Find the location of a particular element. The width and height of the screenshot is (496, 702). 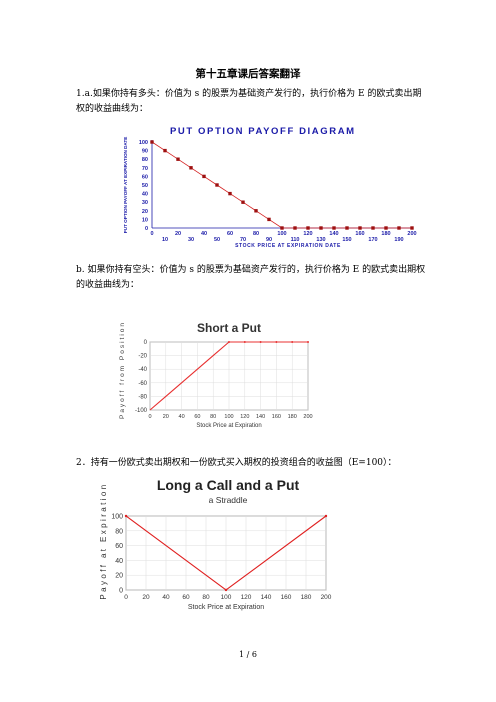

x-tick-label: 190 is located at coordinates (398, 240).